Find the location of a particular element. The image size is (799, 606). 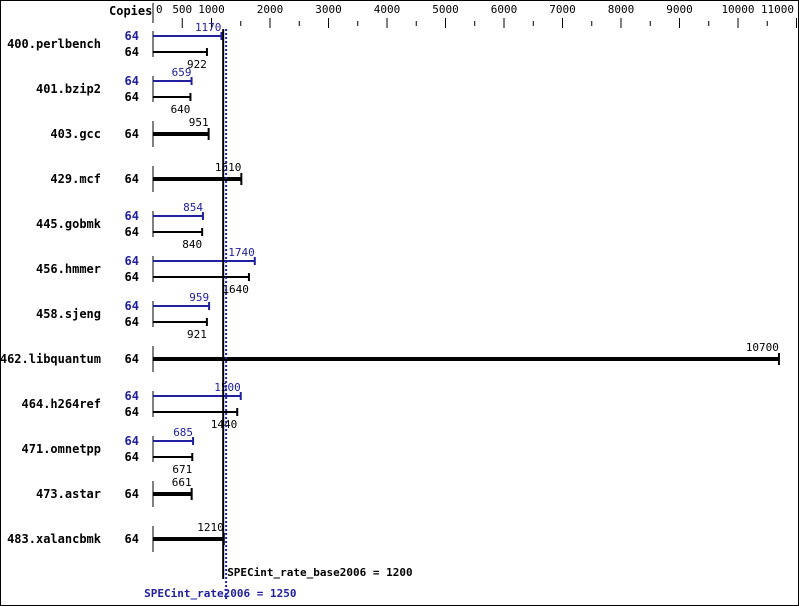

x-tick-label: 9000 is located at coordinates (679, 9).